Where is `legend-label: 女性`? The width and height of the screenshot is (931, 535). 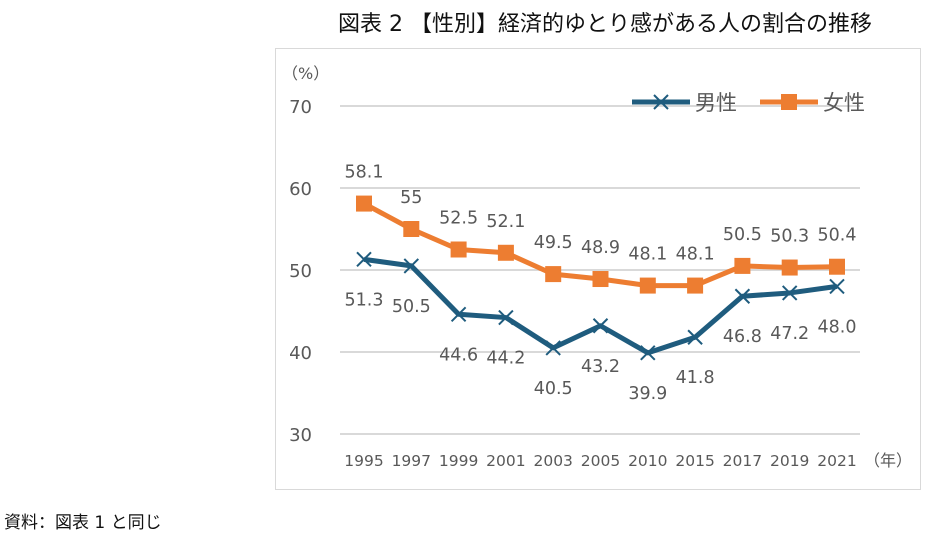
legend-label: 女性 is located at coordinates (844, 103).